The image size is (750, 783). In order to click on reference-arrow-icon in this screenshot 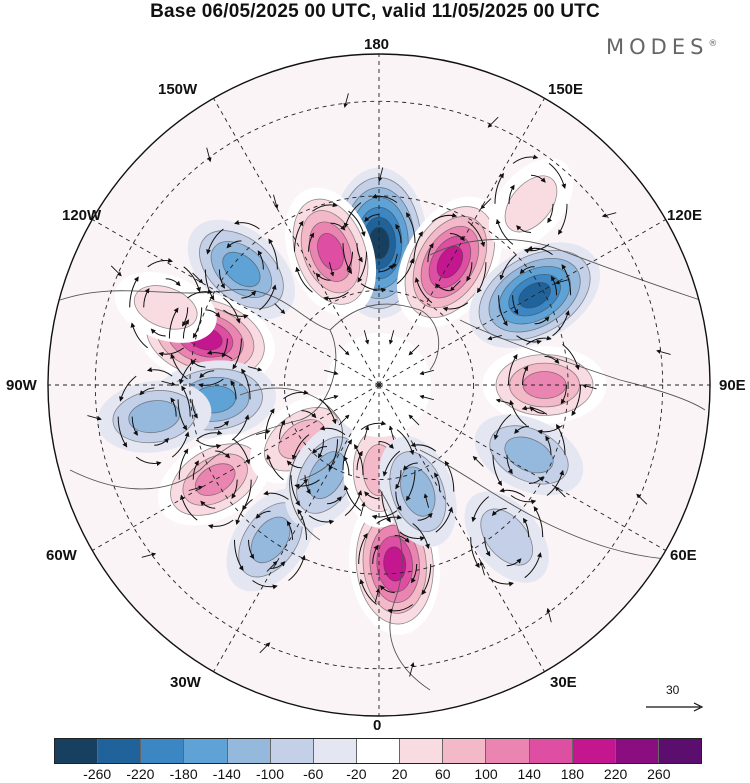, I will do `click(675, 707)`.